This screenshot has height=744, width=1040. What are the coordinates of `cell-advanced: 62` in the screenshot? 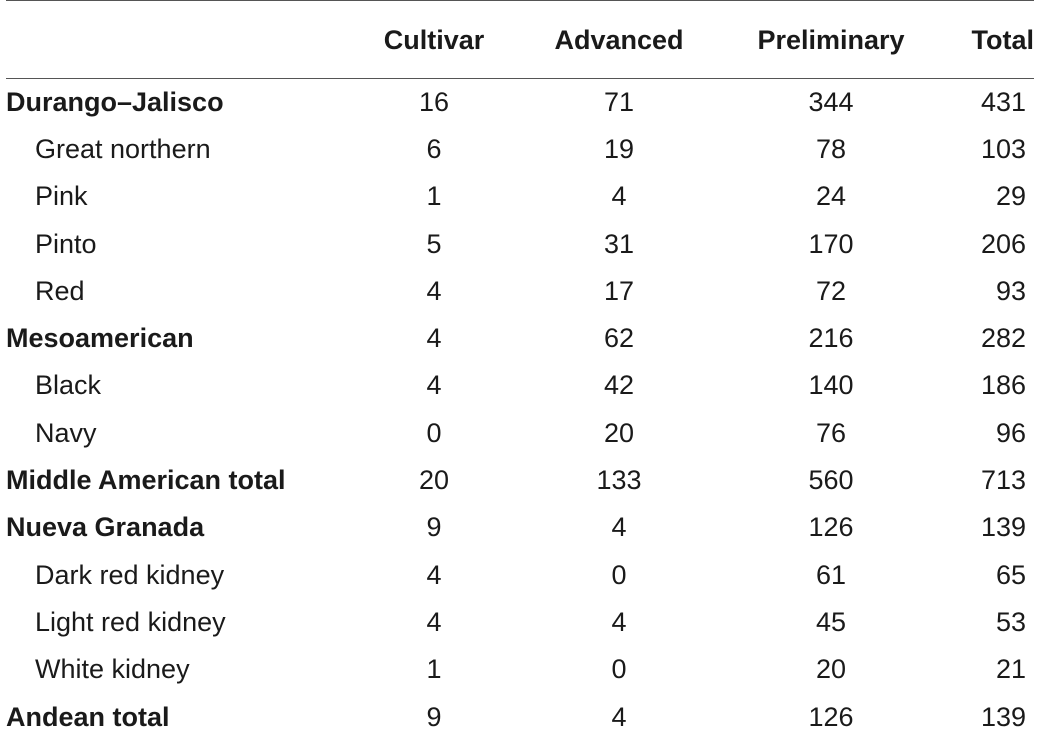 It's located at (619, 338).